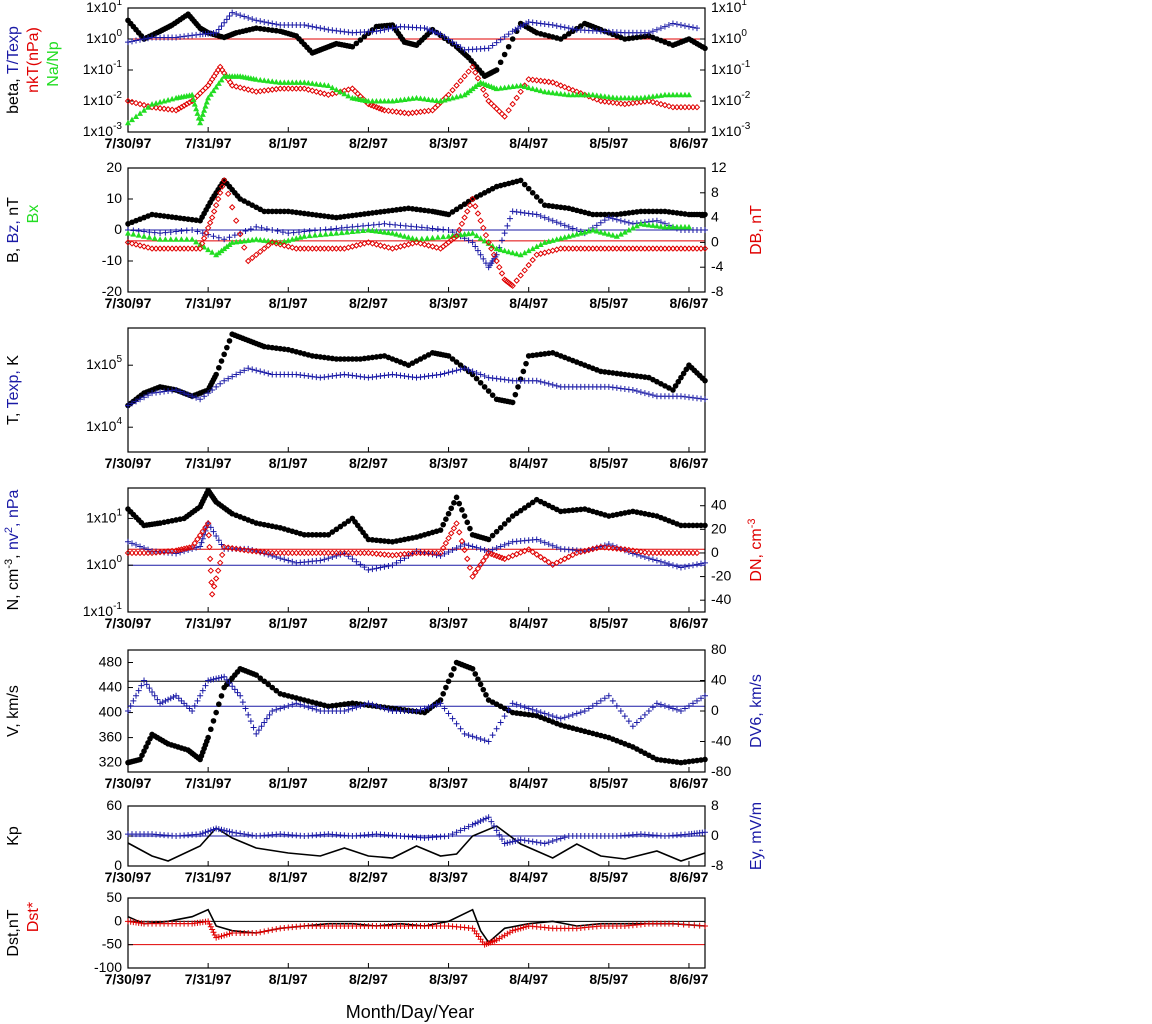  What do you see at coordinates (756, 836) in the screenshot?
I see `right-axis-label: Ey, mV/m` at bounding box center [756, 836].